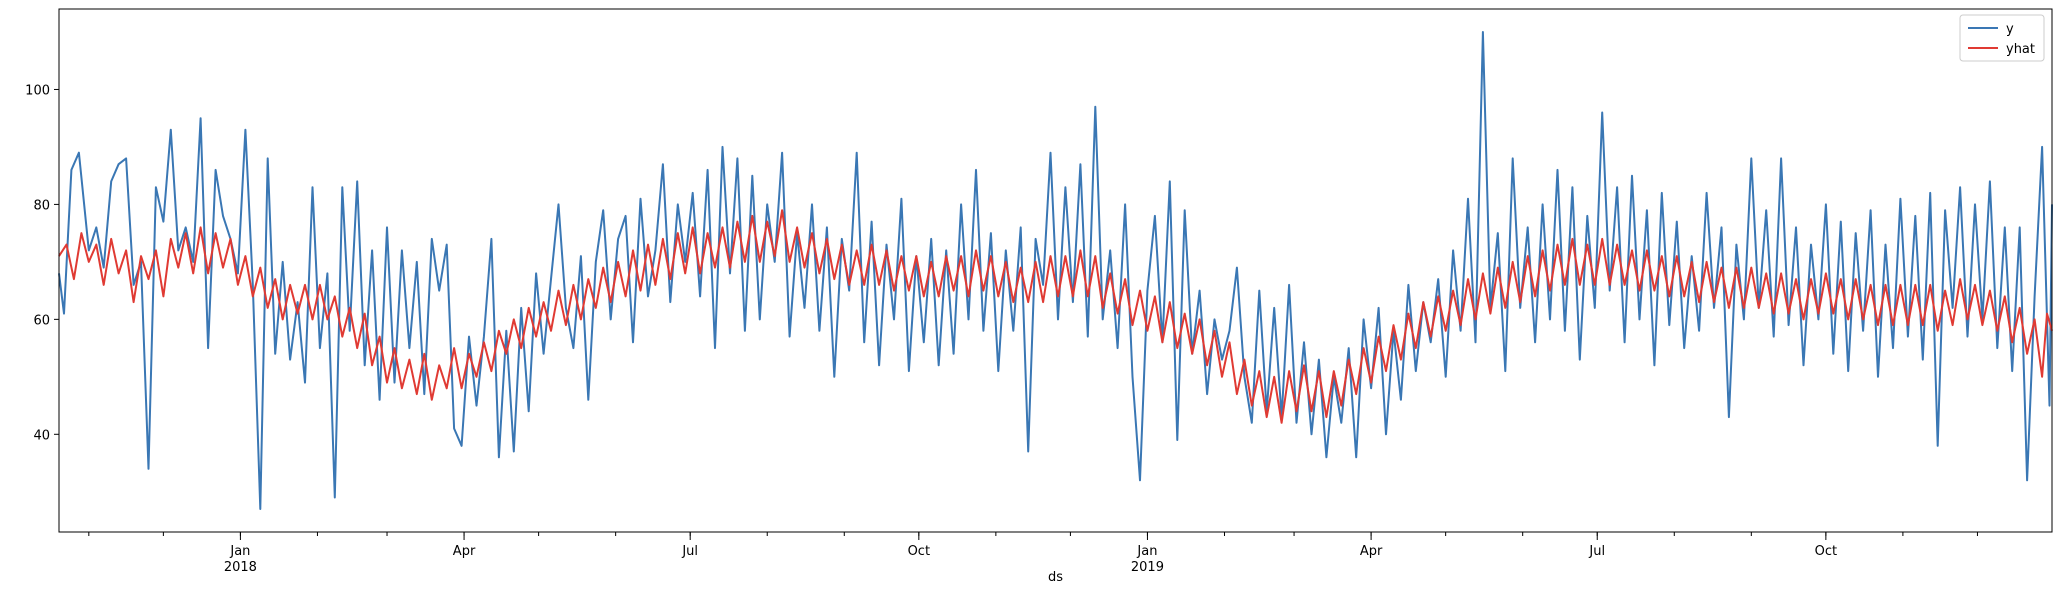 The height and width of the screenshot is (600, 2072). Describe the element at coordinates (42, 263) in the screenshot. I see `y-axis: 40 60 80 100` at that location.